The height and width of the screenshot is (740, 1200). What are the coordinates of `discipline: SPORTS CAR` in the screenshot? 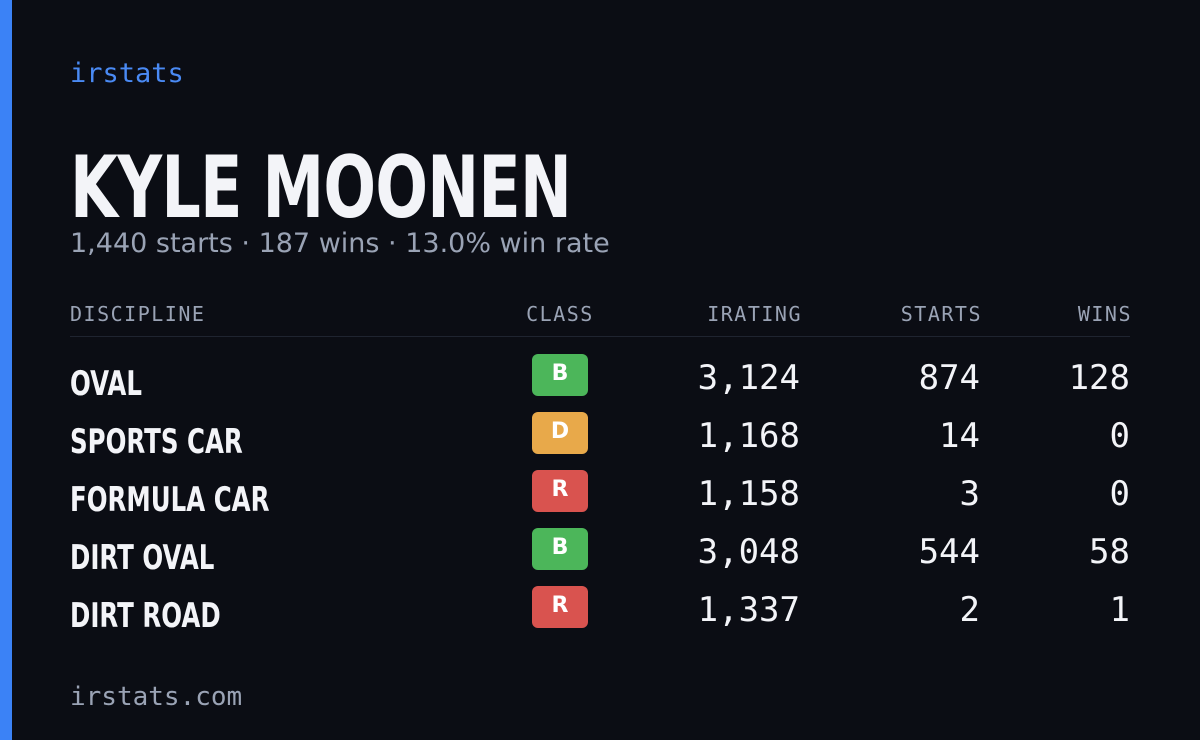 It's located at (156, 442).